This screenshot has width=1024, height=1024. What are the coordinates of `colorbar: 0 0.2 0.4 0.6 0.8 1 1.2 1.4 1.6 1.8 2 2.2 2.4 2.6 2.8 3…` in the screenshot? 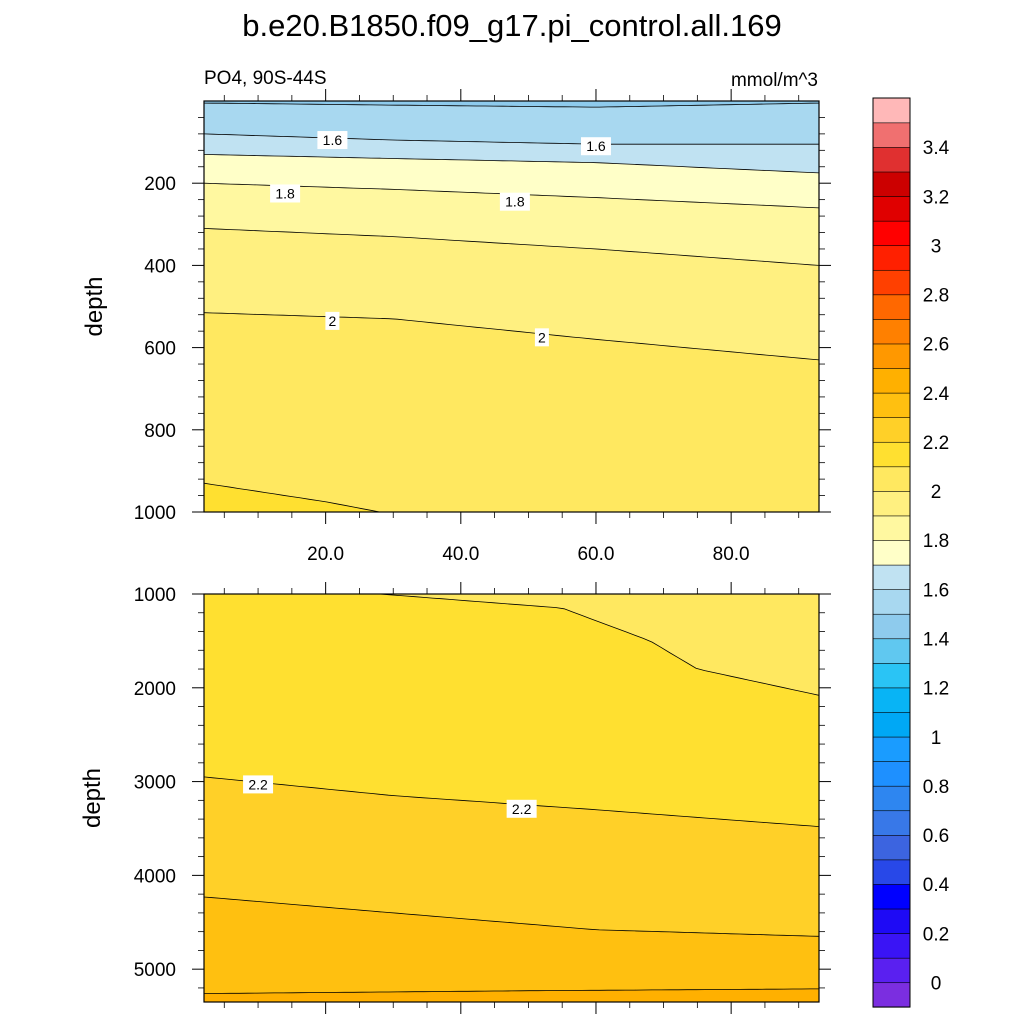 It's located at (911, 552).